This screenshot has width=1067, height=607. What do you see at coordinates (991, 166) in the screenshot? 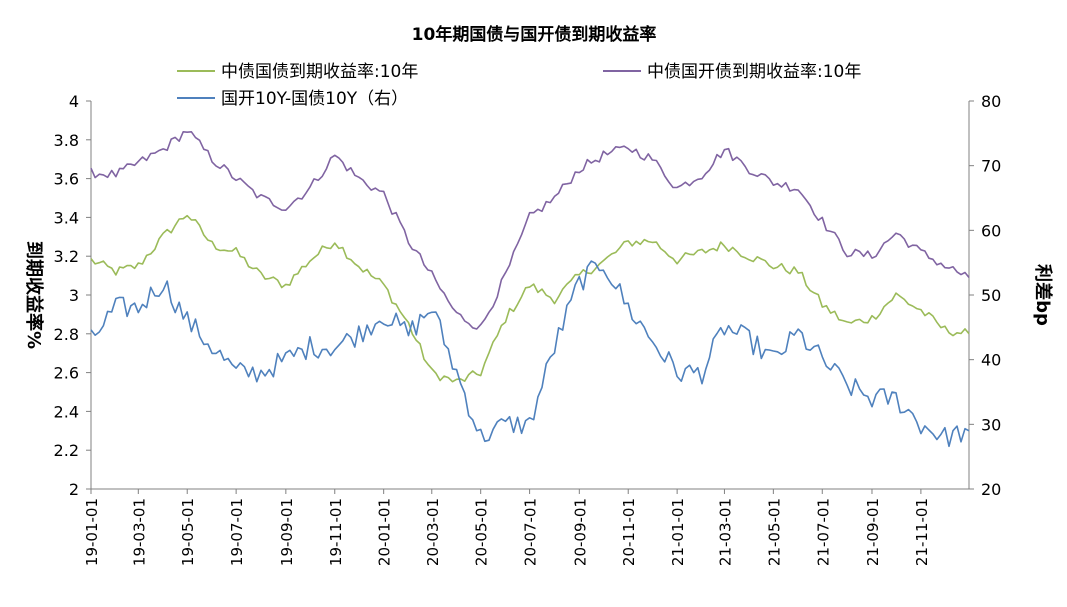
I see `right-tick-label: 70` at bounding box center [991, 166].